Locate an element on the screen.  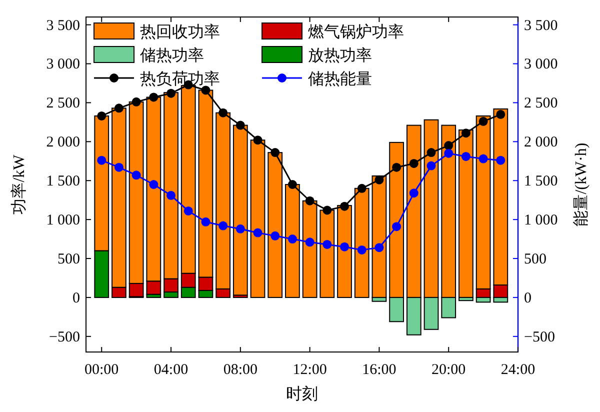
y2-tick-label: 2 000 is located at coordinates (541, 142).